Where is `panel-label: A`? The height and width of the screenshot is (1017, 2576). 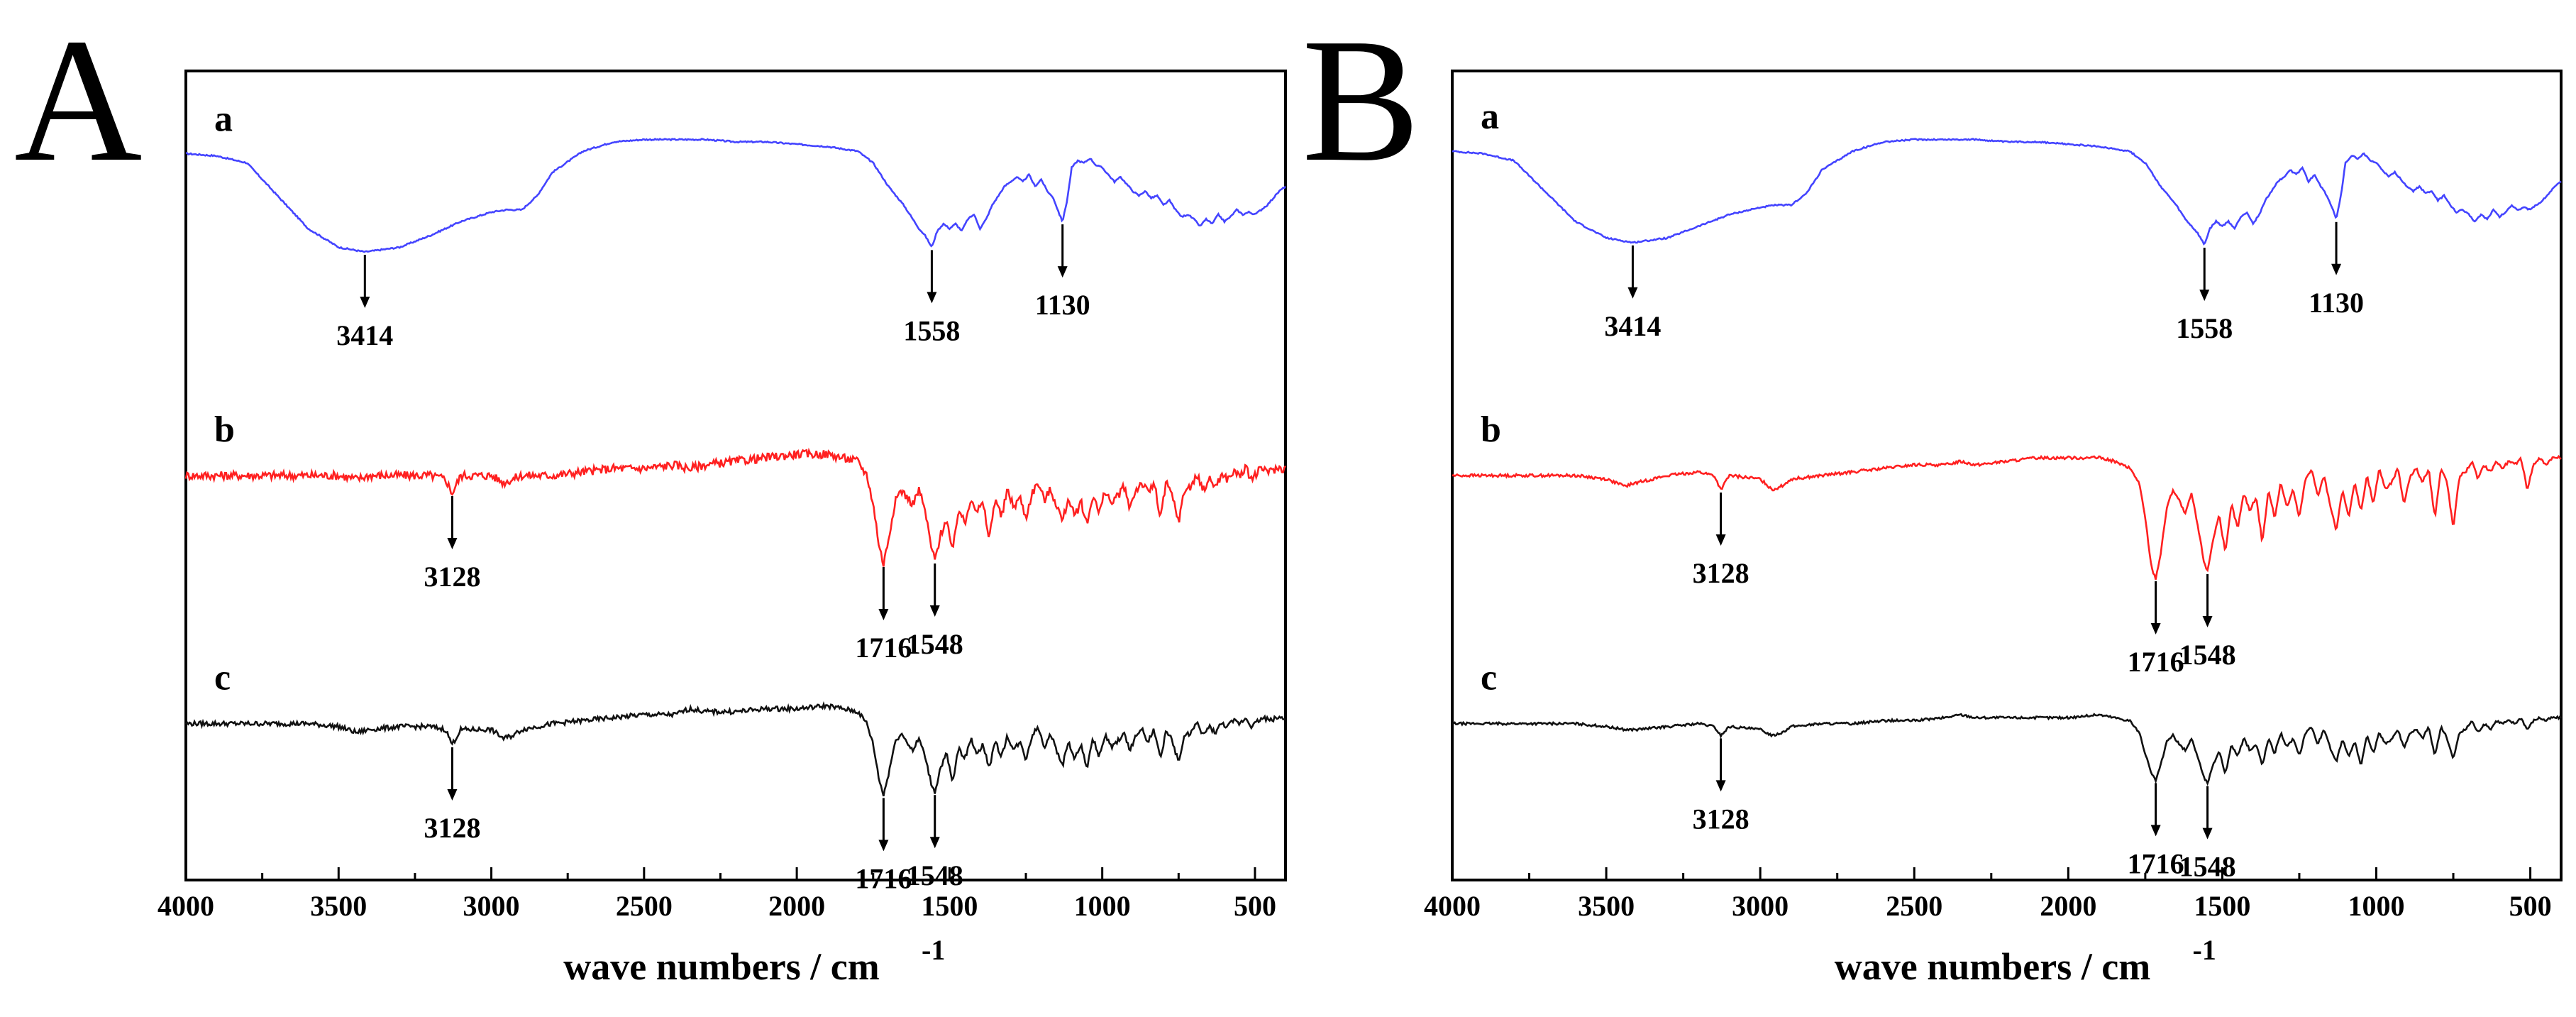
panel-label: A is located at coordinates (78, 100).